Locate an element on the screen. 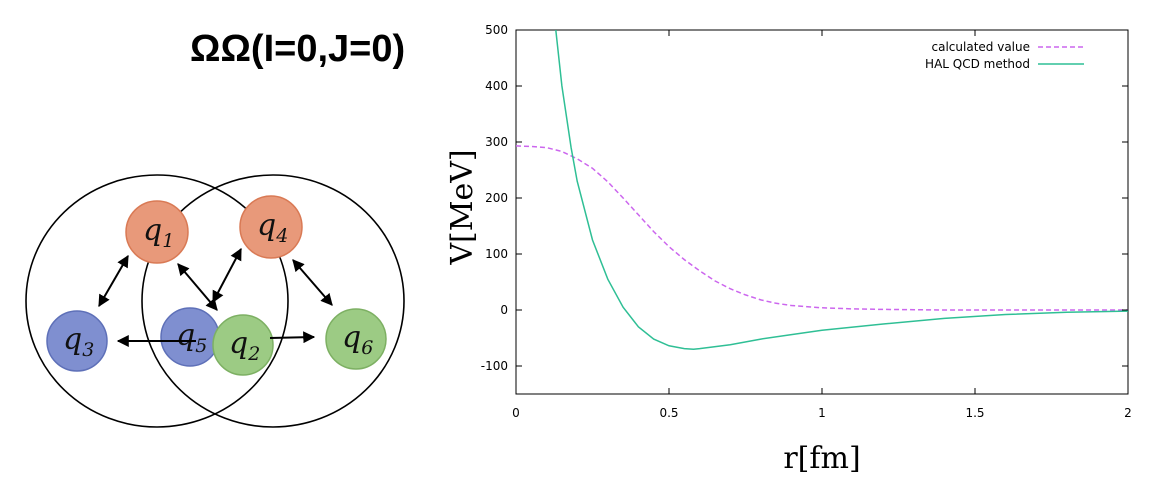  y-tick-label: 0 is located at coordinates (504, 310).